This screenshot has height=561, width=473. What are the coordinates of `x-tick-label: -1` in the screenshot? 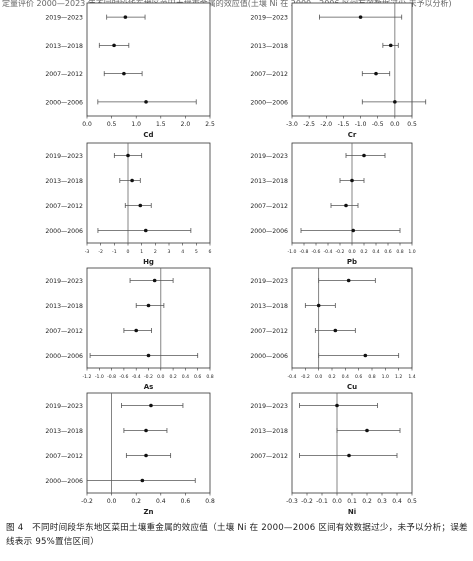 It's located at (114, 252).